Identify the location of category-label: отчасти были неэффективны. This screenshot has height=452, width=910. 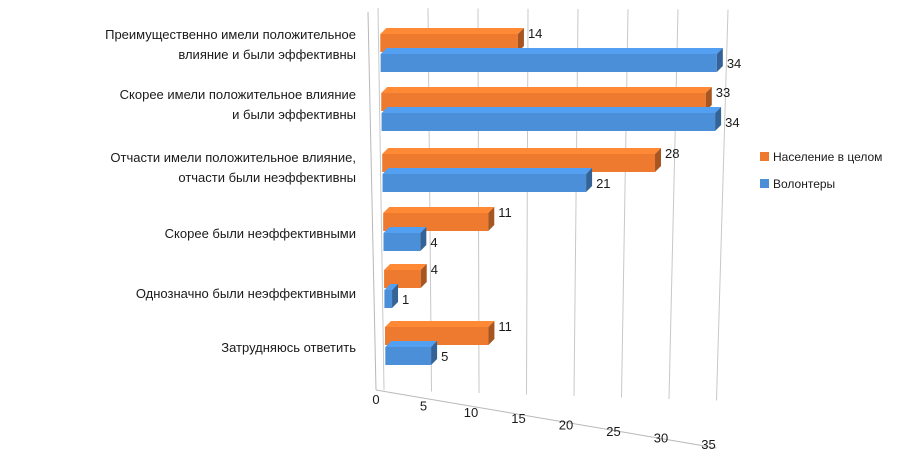
(267, 177).